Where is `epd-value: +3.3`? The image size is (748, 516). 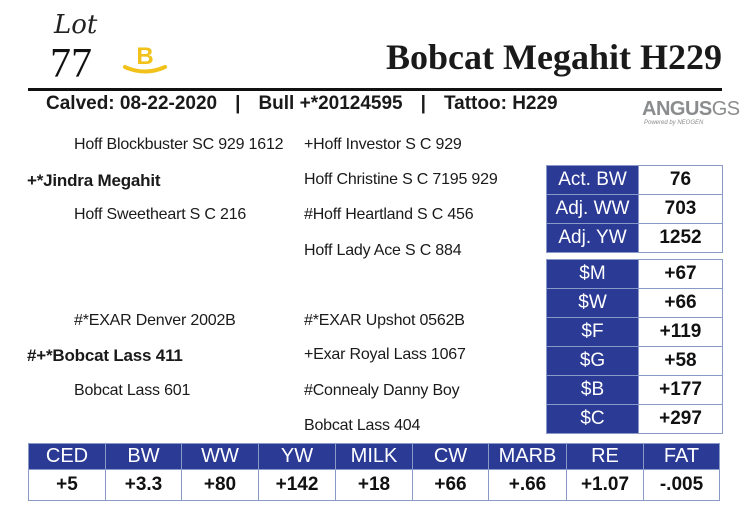
epd-value: +3.3 is located at coordinates (143, 485).